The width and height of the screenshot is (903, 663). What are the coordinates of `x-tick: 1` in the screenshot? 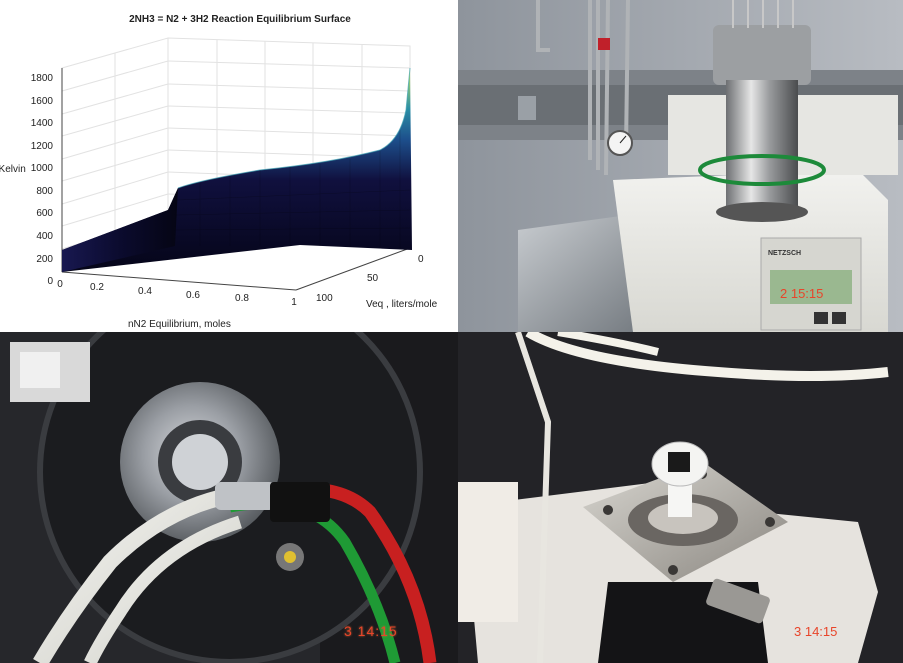 It's located at (294, 302).